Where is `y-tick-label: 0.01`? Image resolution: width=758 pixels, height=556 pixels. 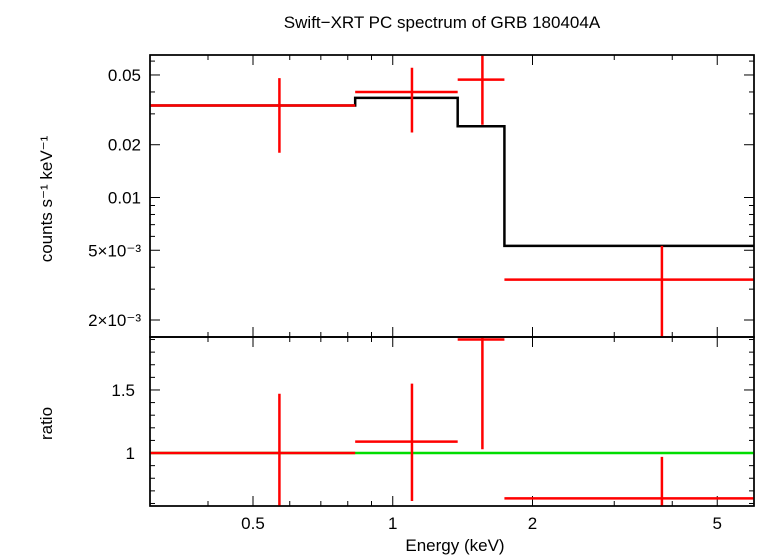 y-tick-label: 0.01 is located at coordinates (124, 197).